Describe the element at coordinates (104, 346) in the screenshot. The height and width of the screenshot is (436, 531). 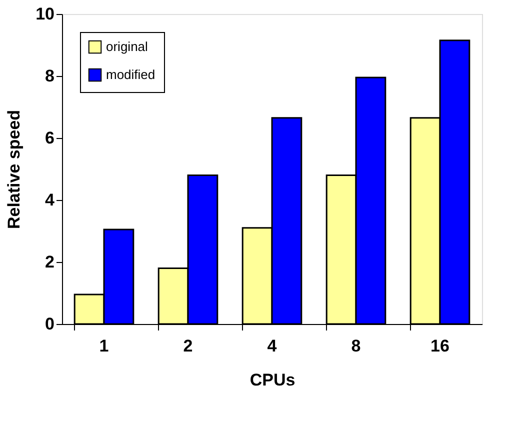
I see `x-tick-label: 1` at that location.